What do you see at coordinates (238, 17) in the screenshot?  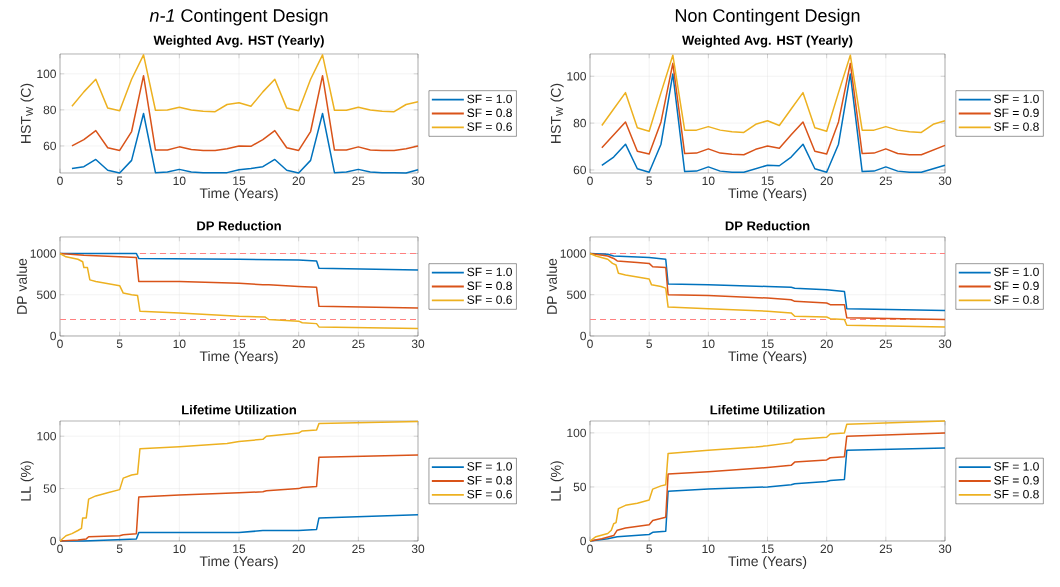 I see `text: n-1 Contingent Design` at bounding box center [238, 17].